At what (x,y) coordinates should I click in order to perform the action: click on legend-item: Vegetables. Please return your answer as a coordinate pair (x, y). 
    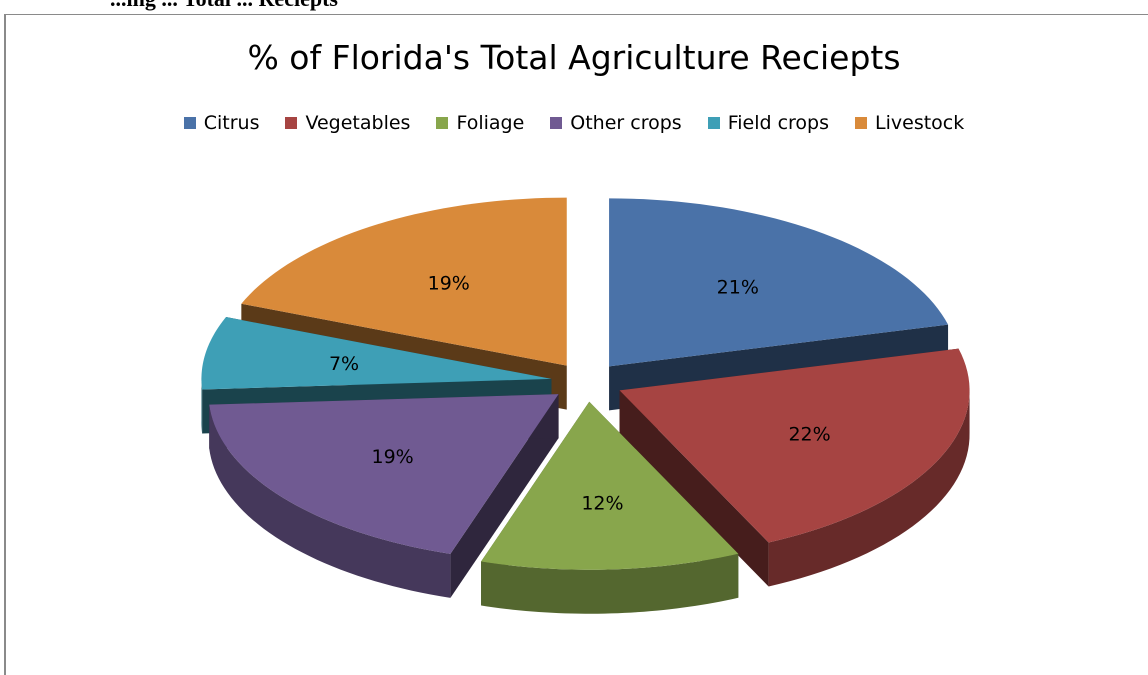
    Looking at the image, I should click on (347, 123).